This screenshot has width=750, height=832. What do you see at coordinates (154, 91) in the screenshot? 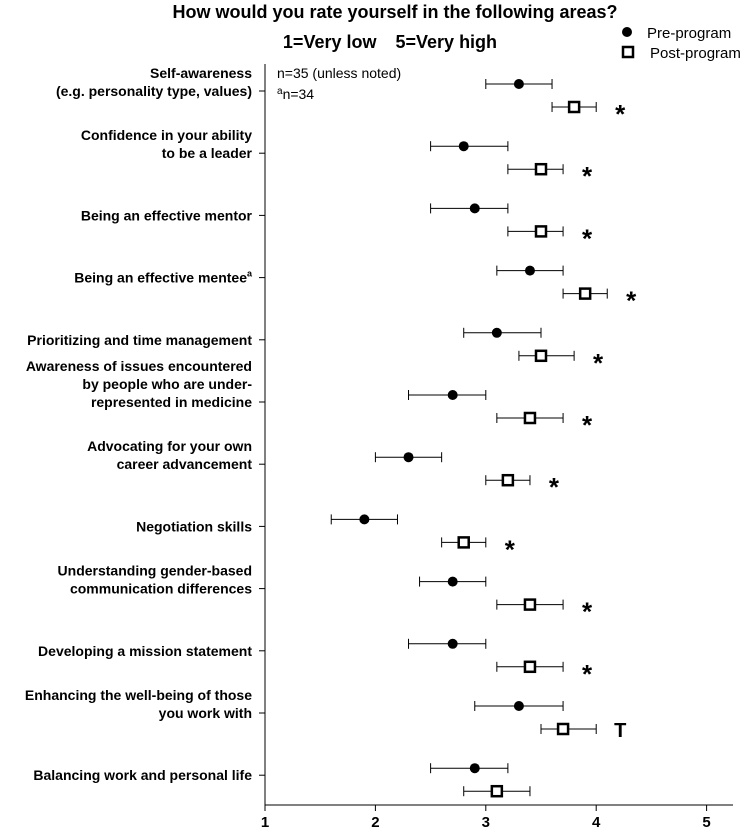
I see `category-label: (e.g. personality type, values)` at bounding box center [154, 91].